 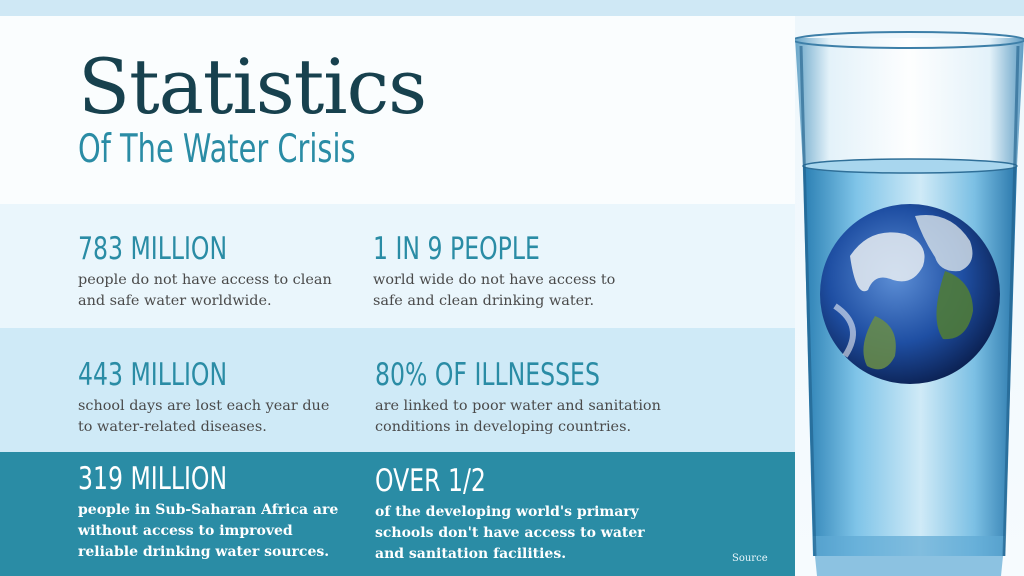 I want to click on stat-description-line: and safe water worldwide., so click(x=175, y=301).